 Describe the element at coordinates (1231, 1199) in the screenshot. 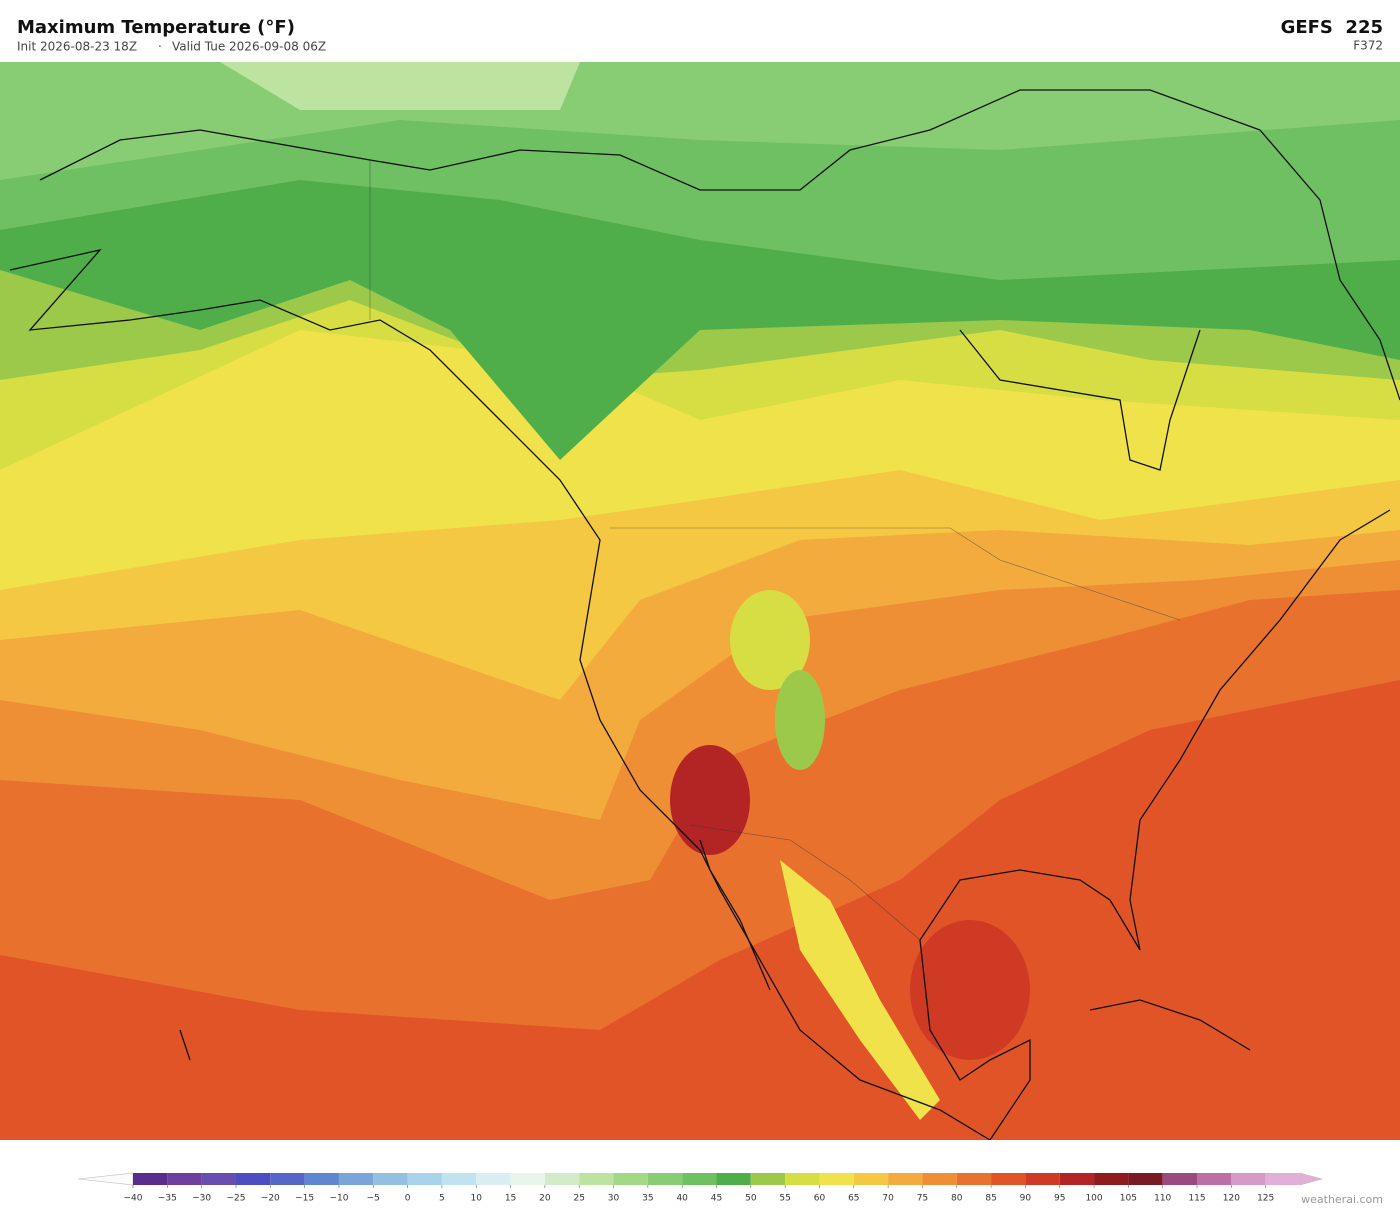

I see `colorbar-tick-label: 120` at that location.